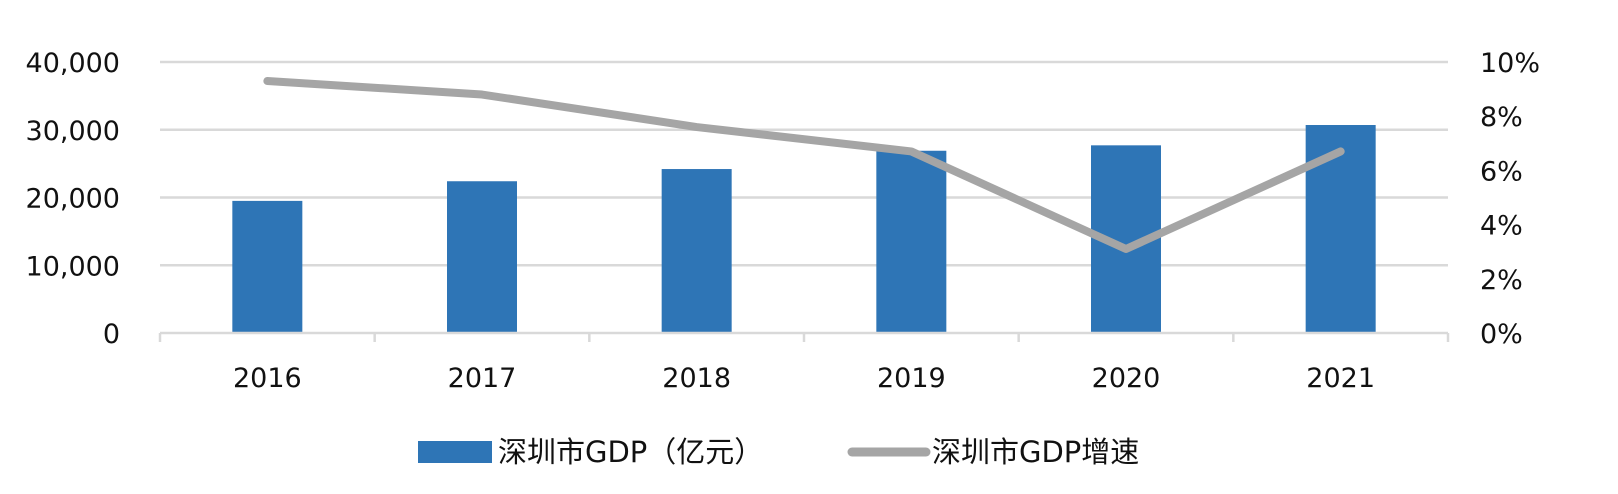 Image resolution: width=1618 pixels, height=494 pixels. What do you see at coordinates (1501, 171) in the screenshot?
I see `y-right-tick-label: 6%` at bounding box center [1501, 171].